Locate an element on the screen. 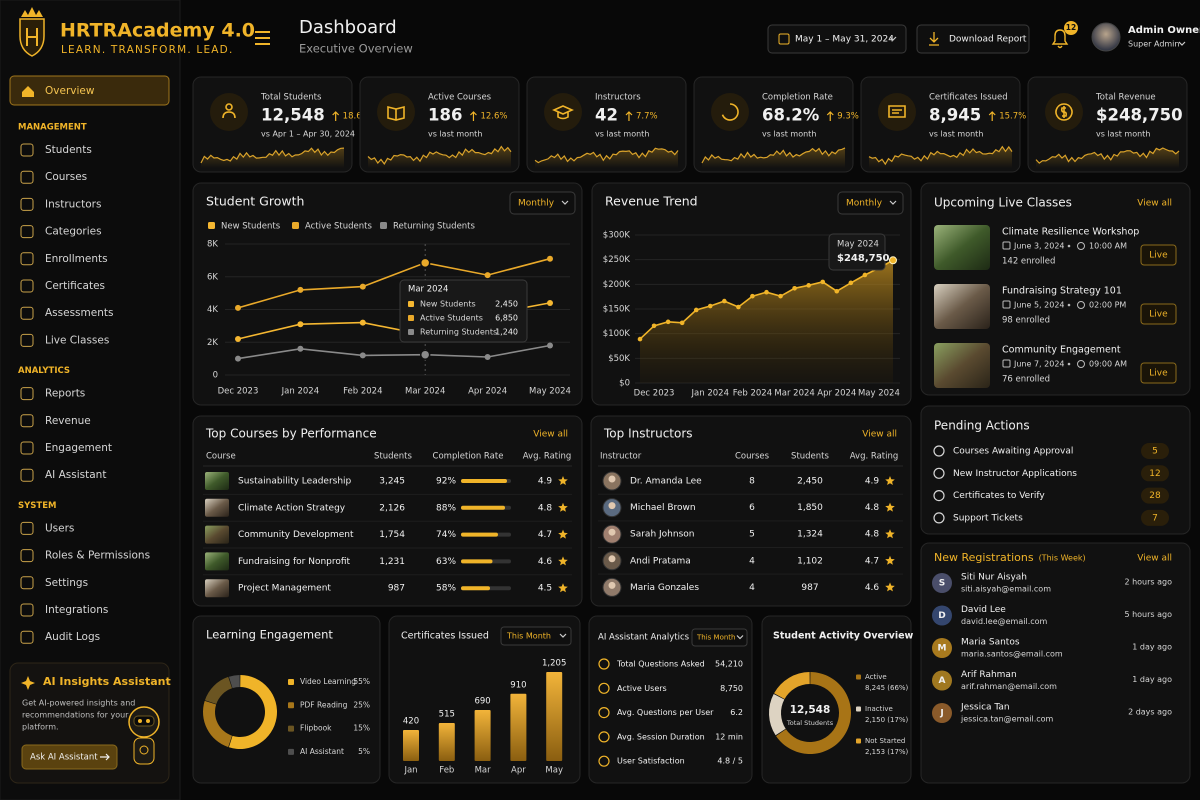  tooltip-label: New Students is located at coordinates (448, 304).